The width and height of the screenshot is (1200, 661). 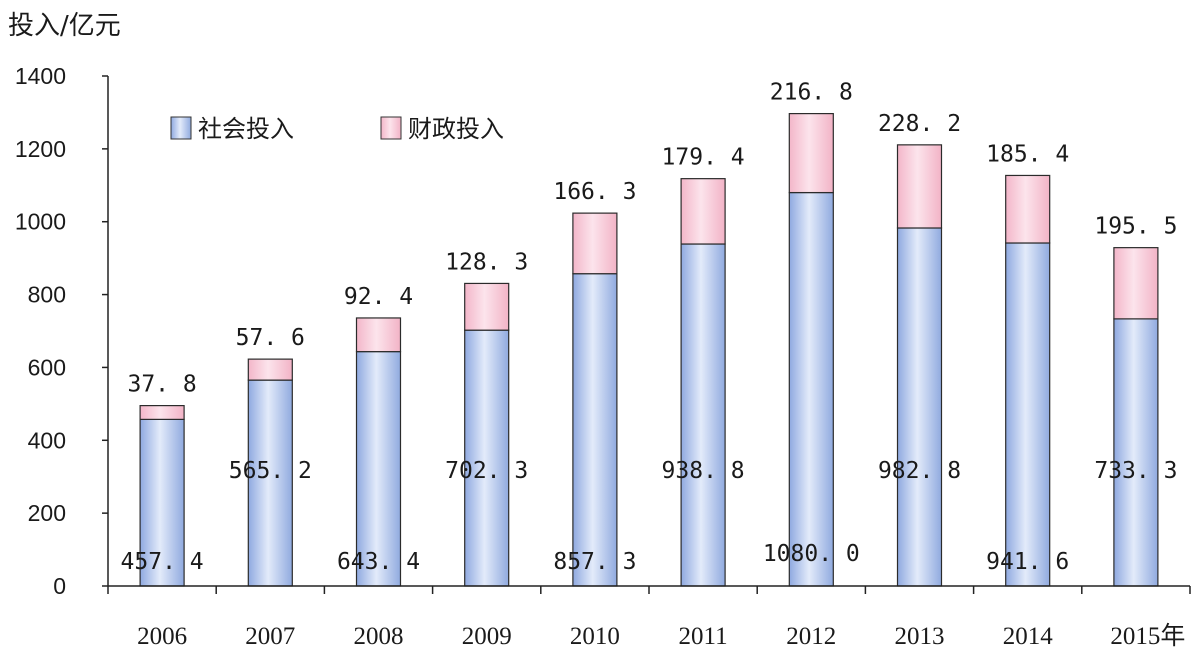 I want to click on y-tick-label: 0, so click(x=59, y=586).